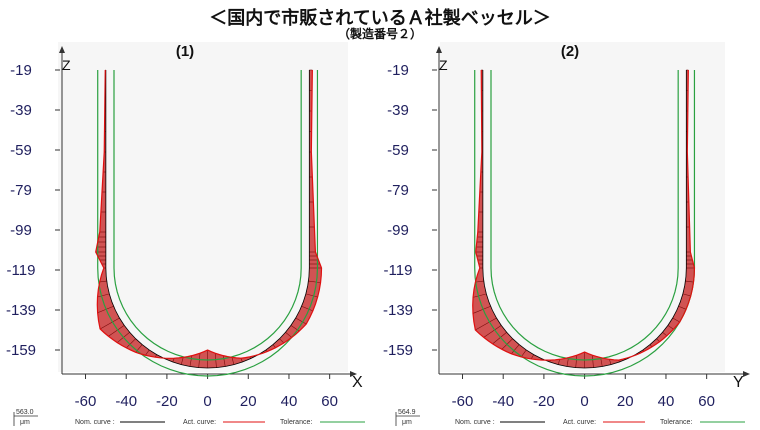 This screenshot has height=430, width=760. I want to click on panel-label: (1), so click(185, 51).